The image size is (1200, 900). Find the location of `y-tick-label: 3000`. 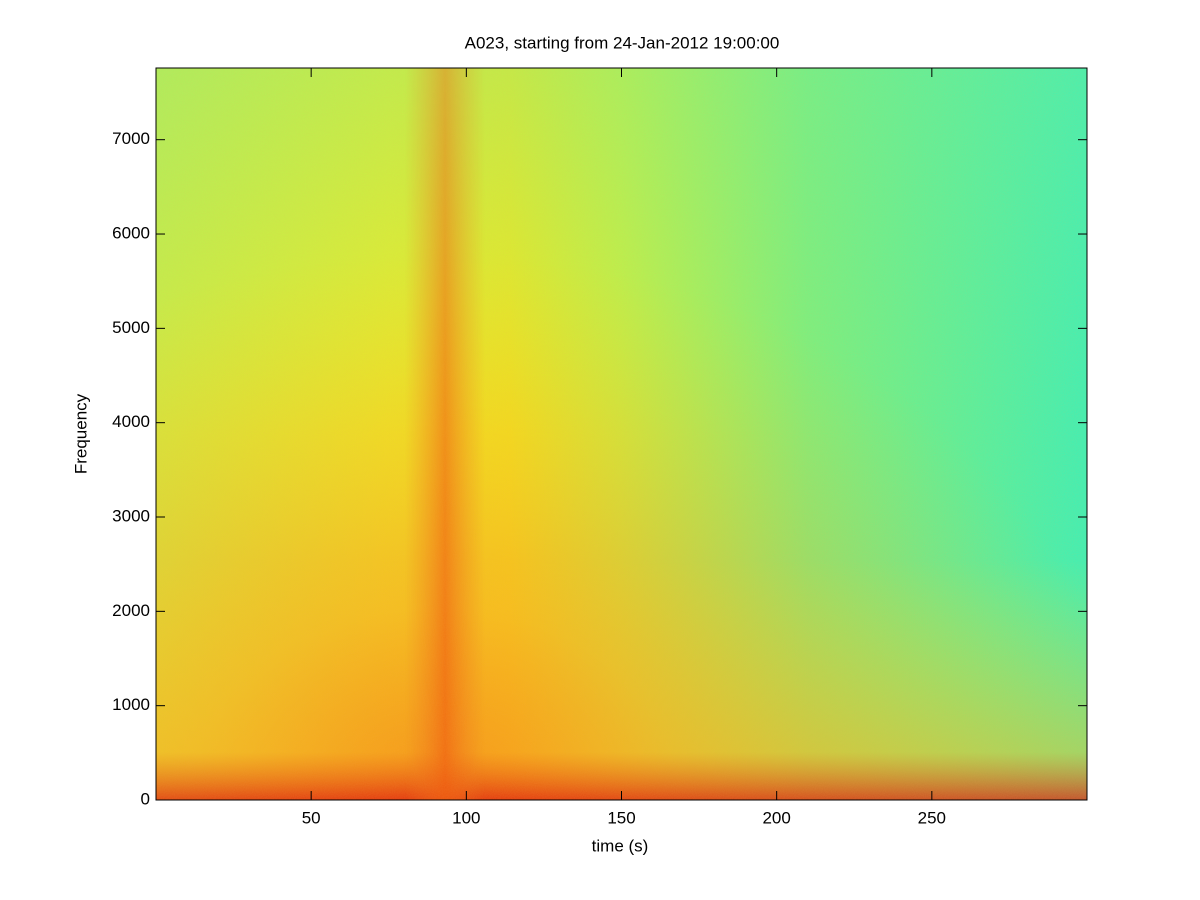

y-tick-label: 3000 is located at coordinates (131, 515).